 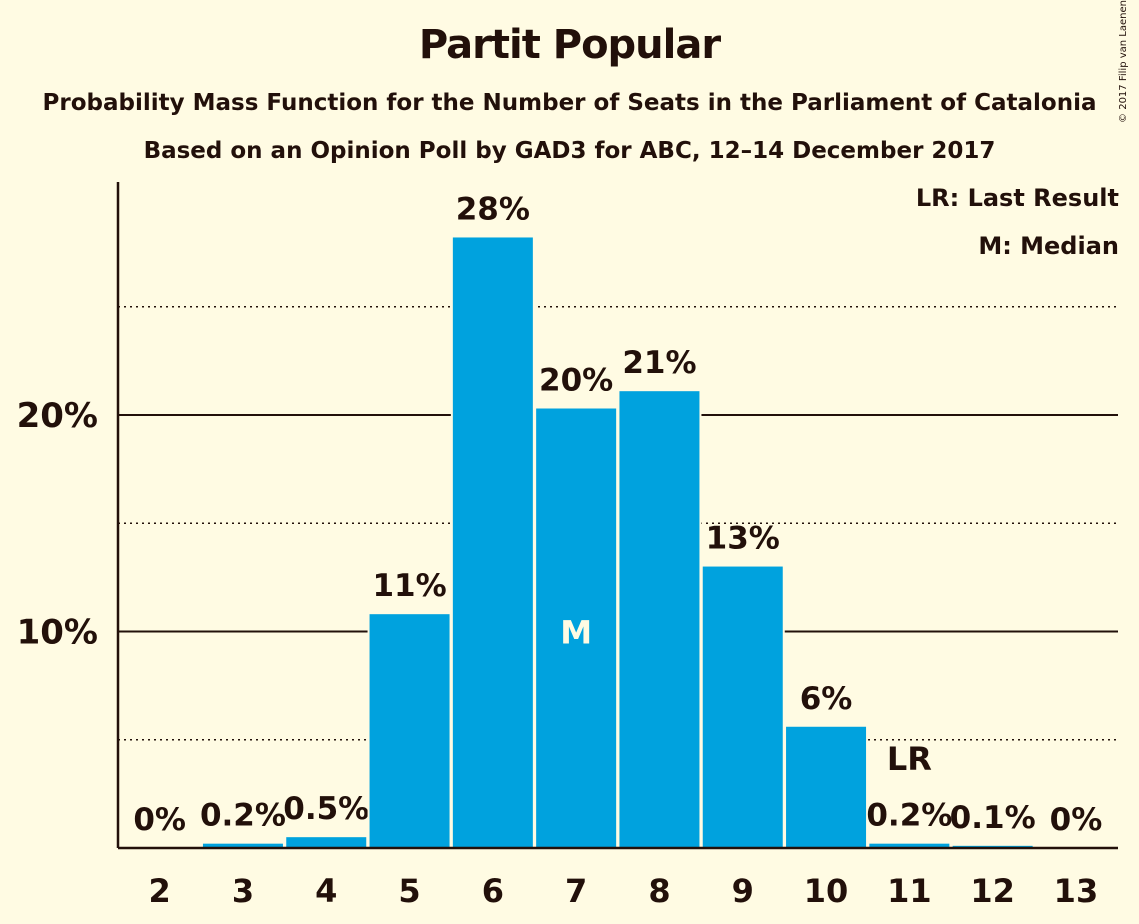 I want to click on x-tick-label: 4, so click(x=326, y=891).